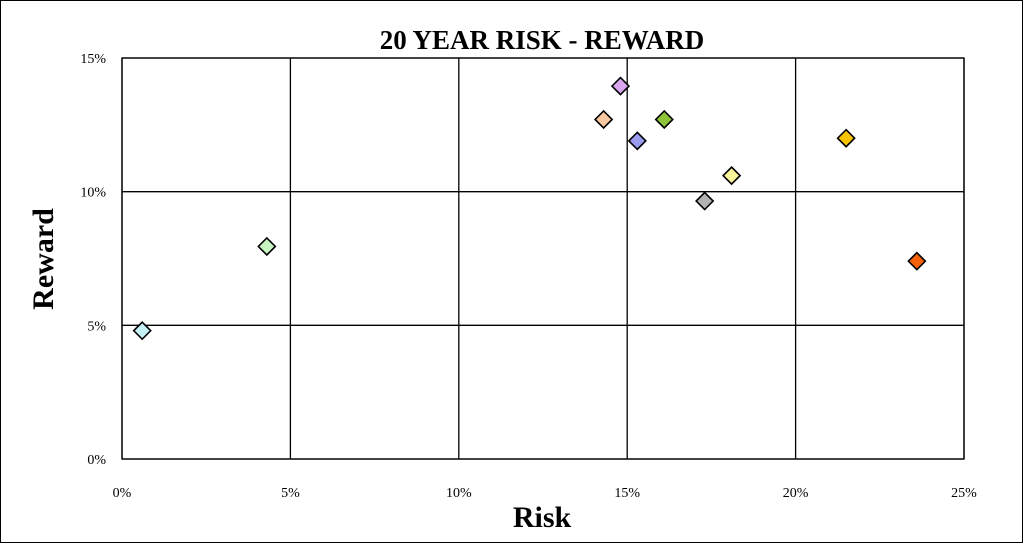 Image resolution: width=1023 pixels, height=544 pixels. What do you see at coordinates (459, 493) in the screenshot?
I see `x-tick-label: 10%` at bounding box center [459, 493].